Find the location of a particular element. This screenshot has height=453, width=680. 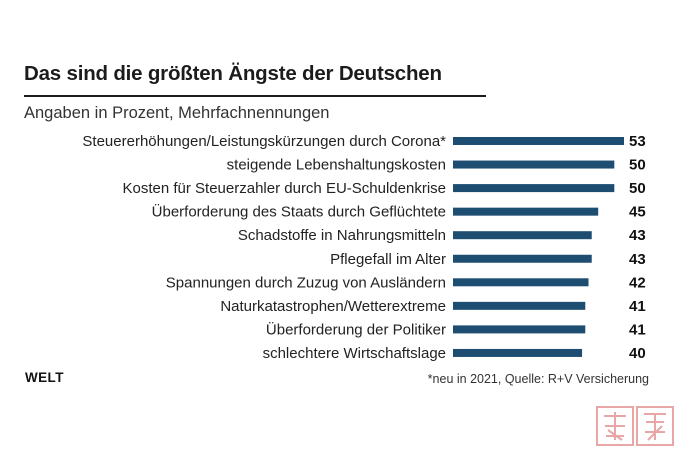

chart-subtitle: Angaben in Prozent, Mehrfachnennungen is located at coordinates (177, 113).